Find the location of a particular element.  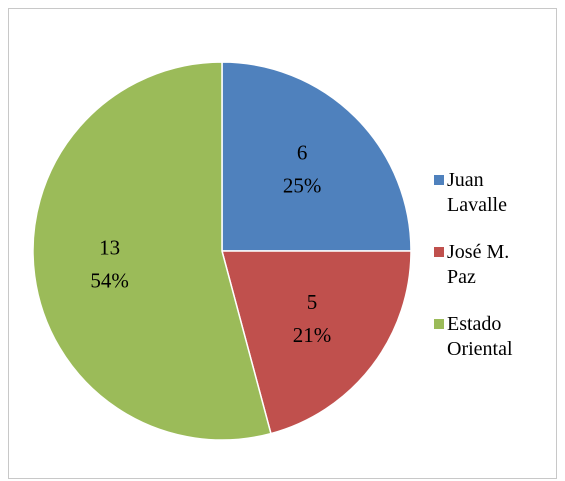

legend-item: Estado Oriental is located at coordinates (479, 337).